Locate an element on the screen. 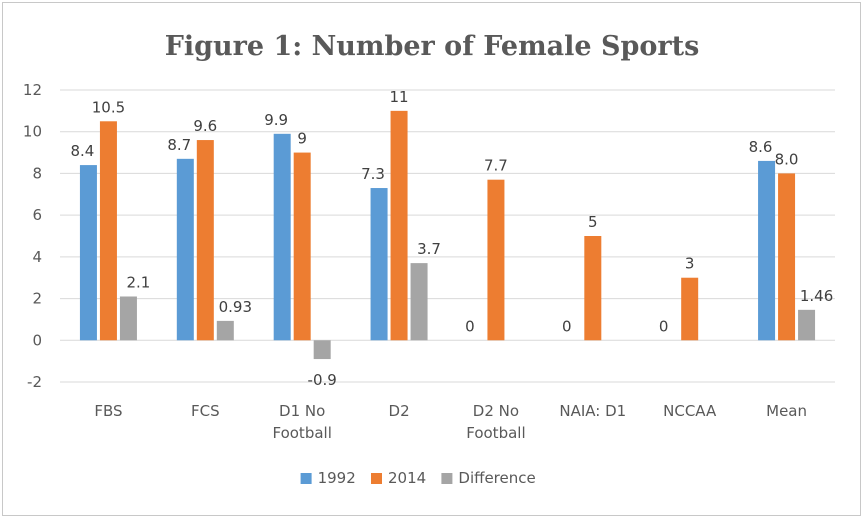 This screenshot has width=865, height=520. legend: 1992 2014 Difference is located at coordinates (418, 478).